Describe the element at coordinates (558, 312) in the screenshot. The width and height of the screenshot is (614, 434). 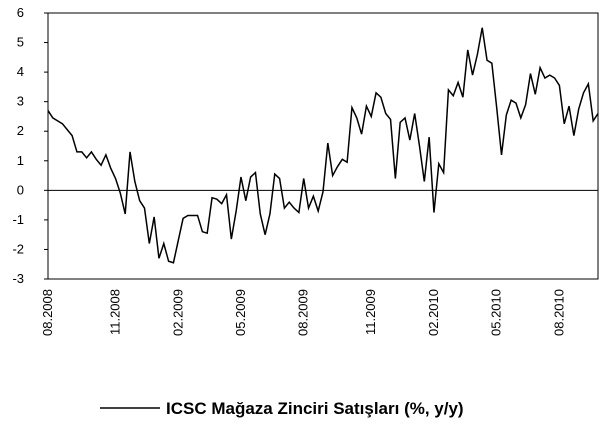
I see `x-tick-label: 08.2010` at that location.